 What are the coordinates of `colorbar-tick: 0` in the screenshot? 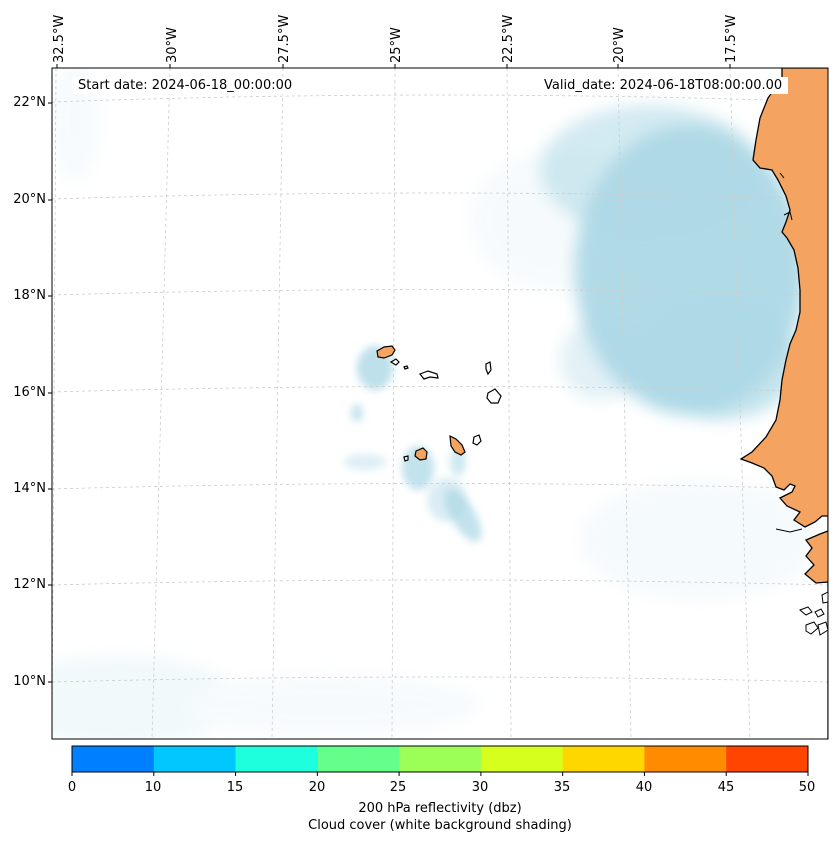 It's located at (72, 787).